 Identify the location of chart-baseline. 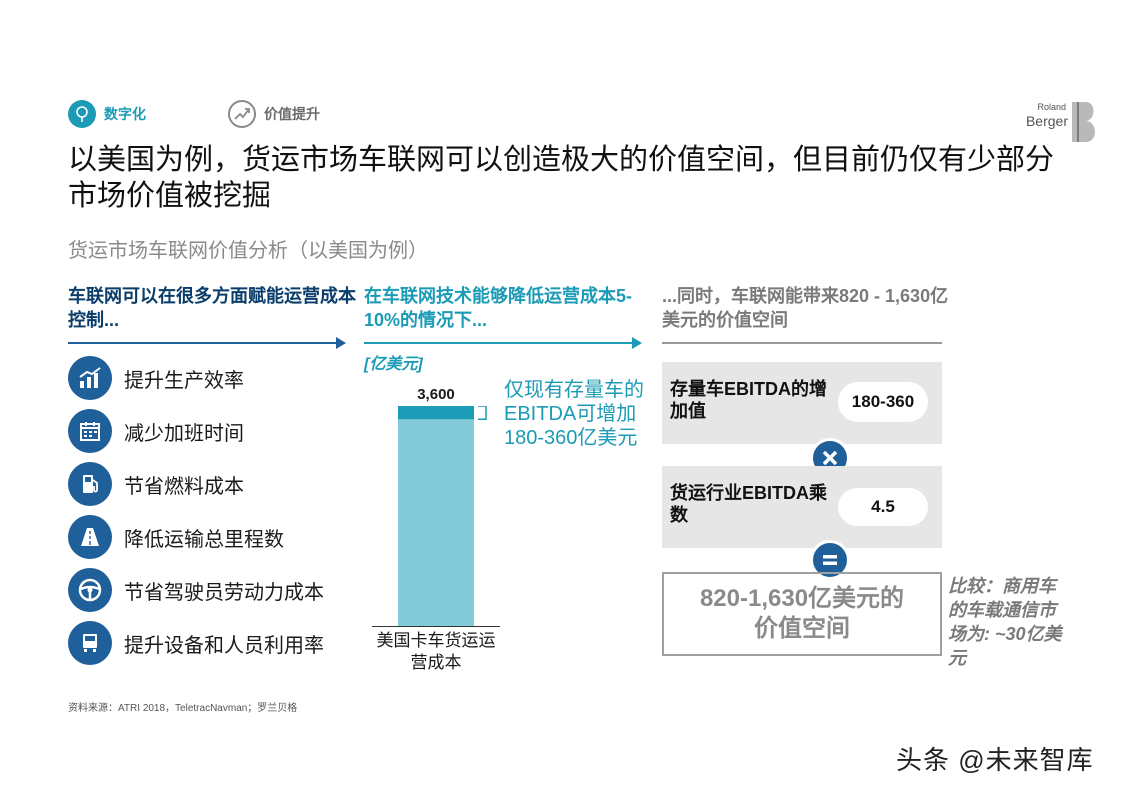
(436, 626).